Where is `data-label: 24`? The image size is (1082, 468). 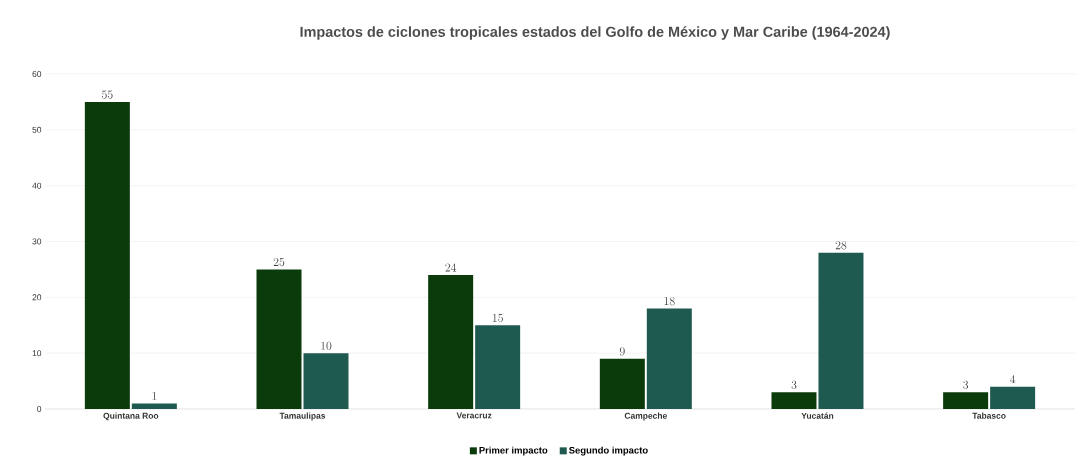 data-label: 24 is located at coordinates (451, 267).